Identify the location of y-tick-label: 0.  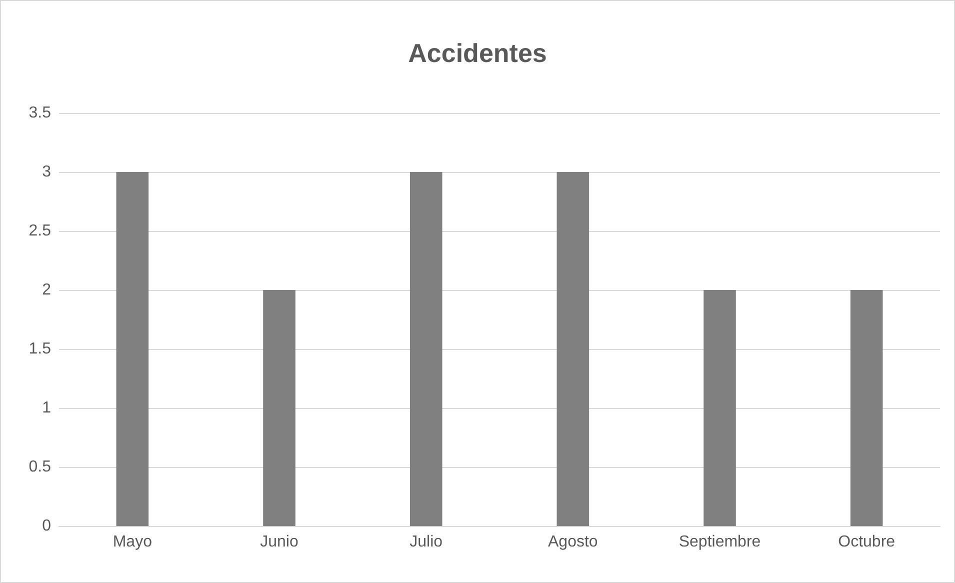
(47, 526).